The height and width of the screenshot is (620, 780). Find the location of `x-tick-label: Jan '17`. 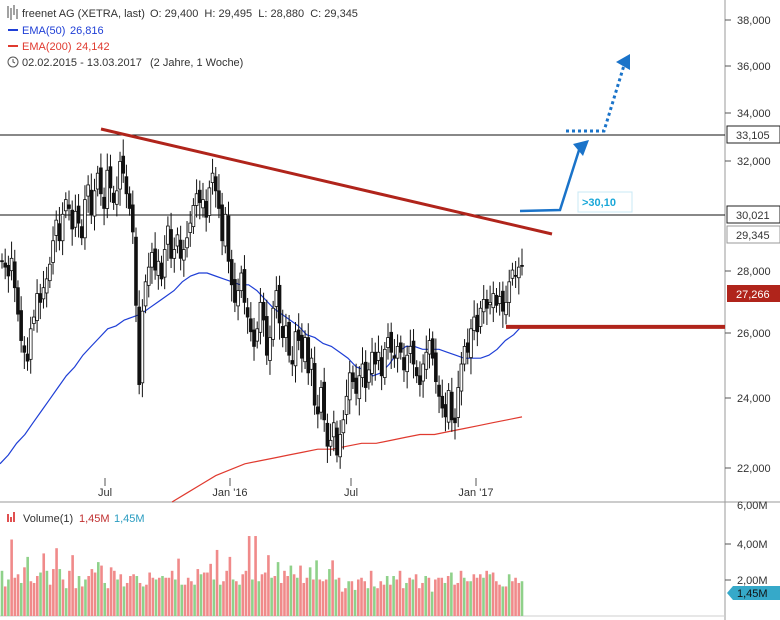

x-tick-label: Jan '17 is located at coordinates (475, 493).